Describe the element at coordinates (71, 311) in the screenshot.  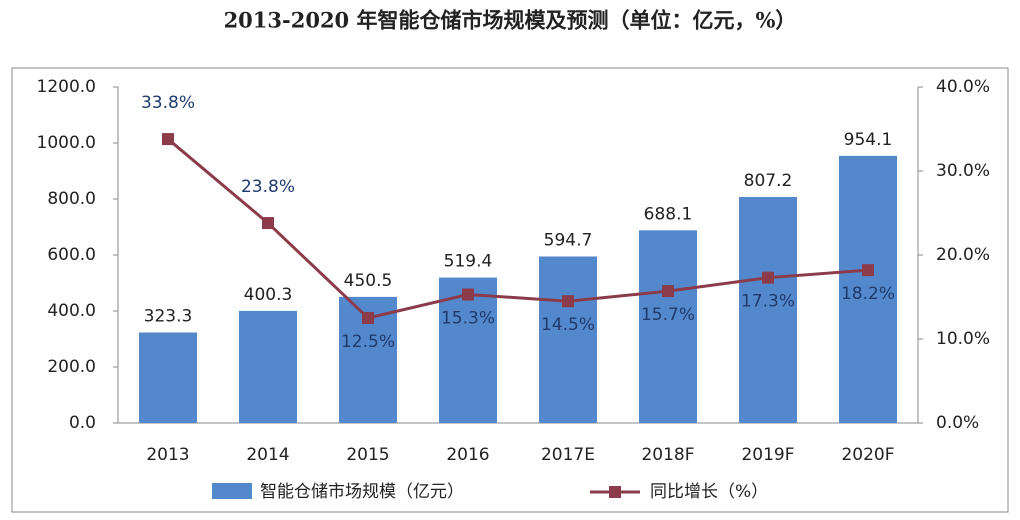
I see `y-tick-label: 400.0` at that location.